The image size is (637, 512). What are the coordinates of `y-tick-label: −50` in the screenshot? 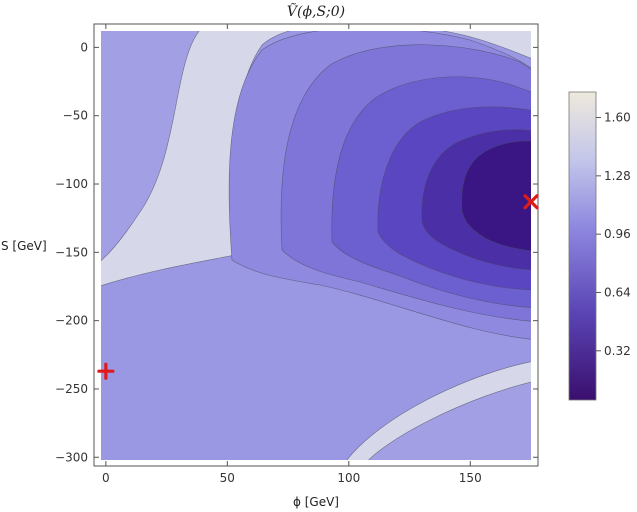 It's located at (75, 116).